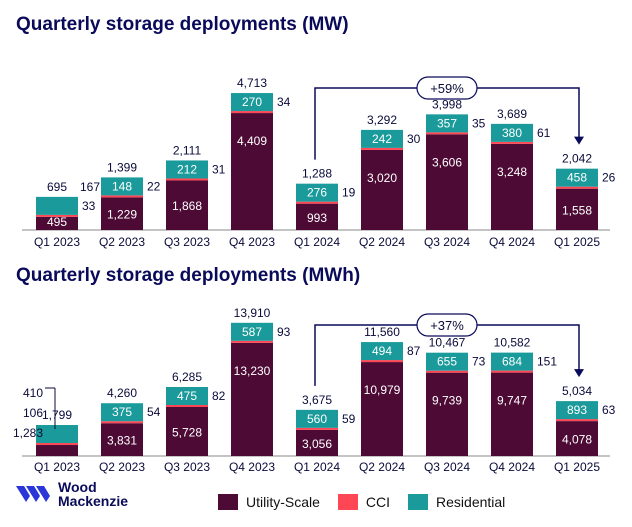 The width and height of the screenshot is (632, 527). Describe the element at coordinates (187, 377) in the screenshot. I see `data-label-total: 6,285` at that location.